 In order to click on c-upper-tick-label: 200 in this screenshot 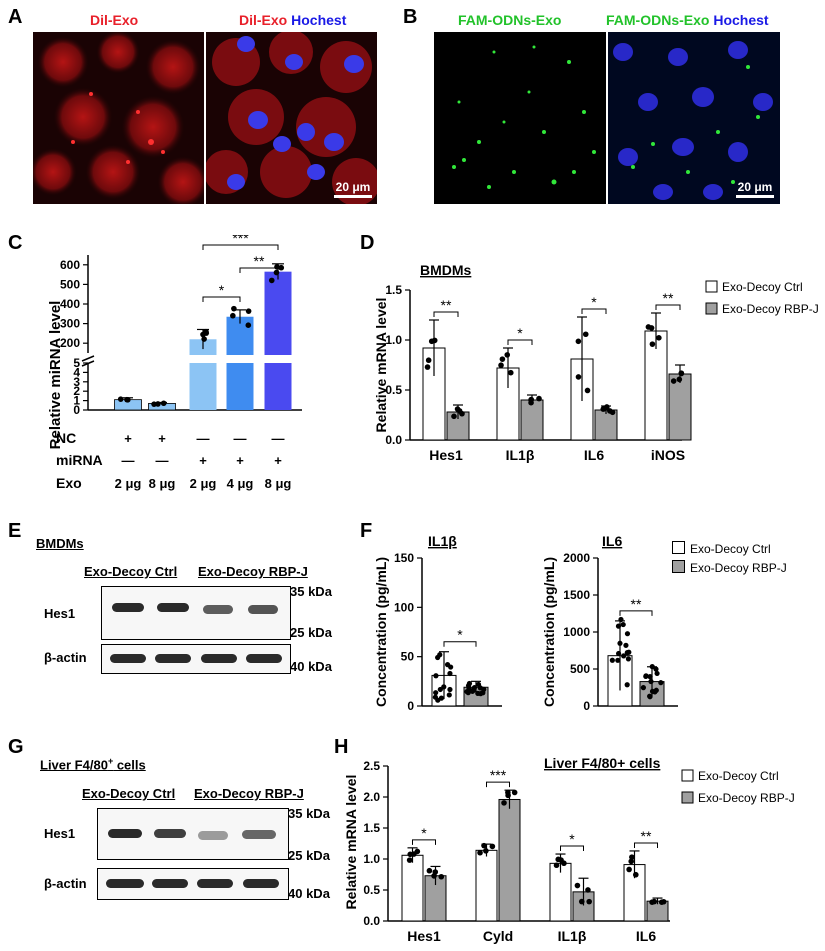, I will do `click(70, 343)`.